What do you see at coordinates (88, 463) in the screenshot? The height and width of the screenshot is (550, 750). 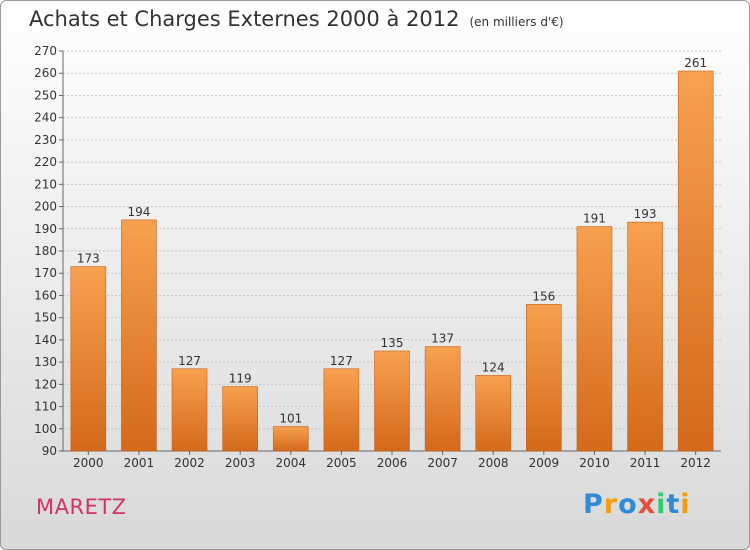 I see `x-tick-label: 2000` at bounding box center [88, 463].